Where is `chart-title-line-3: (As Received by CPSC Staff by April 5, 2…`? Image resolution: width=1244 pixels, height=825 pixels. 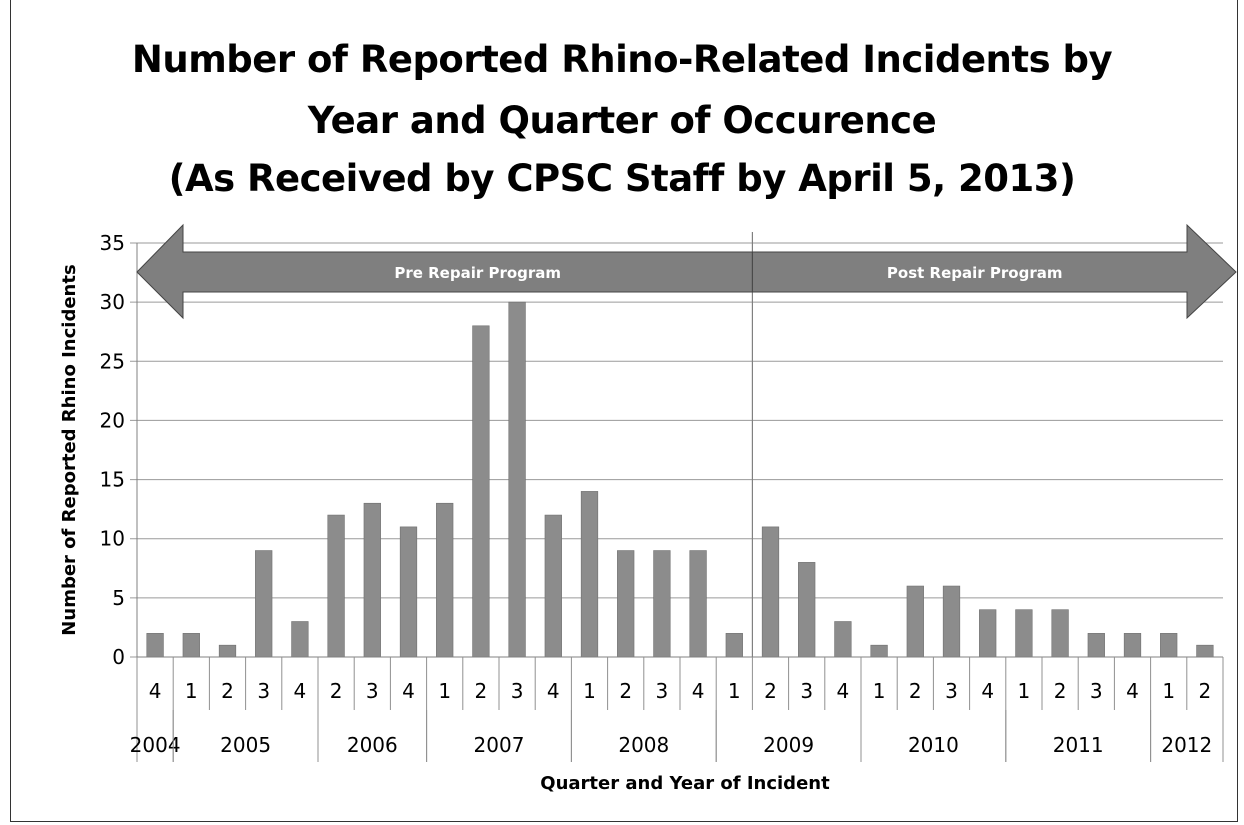
chart-title-line-3: (As Received by CPSC Staff by April 5, 2… is located at coordinates (622, 178).